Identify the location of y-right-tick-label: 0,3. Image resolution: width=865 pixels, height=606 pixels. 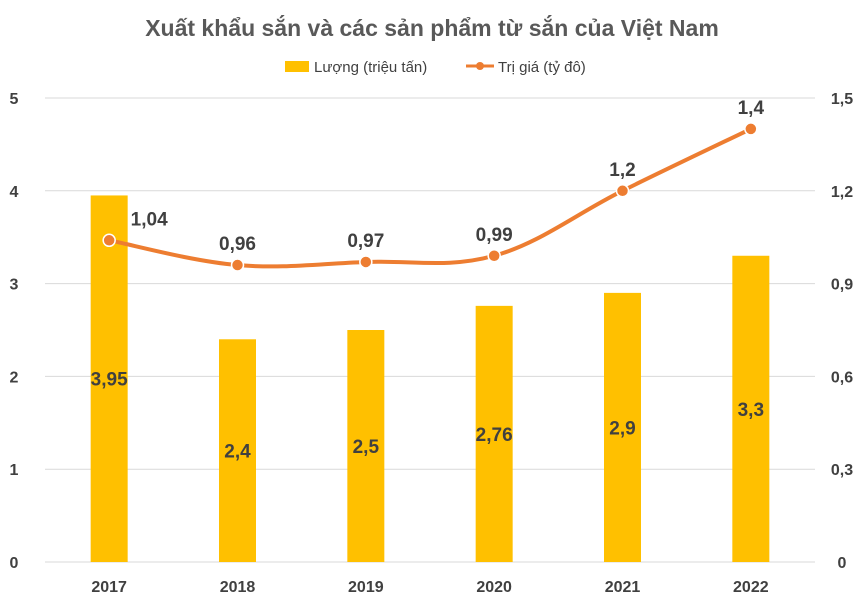
(842, 470).